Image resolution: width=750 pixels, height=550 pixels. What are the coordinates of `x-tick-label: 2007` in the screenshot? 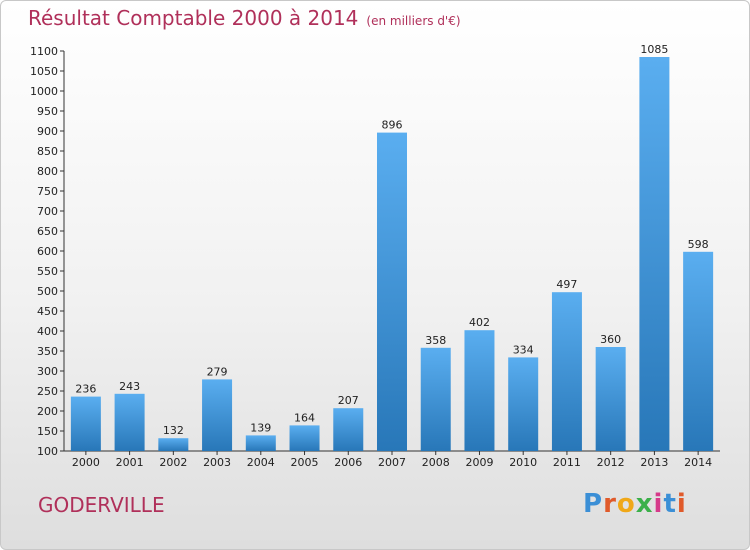 It's located at (392, 462).